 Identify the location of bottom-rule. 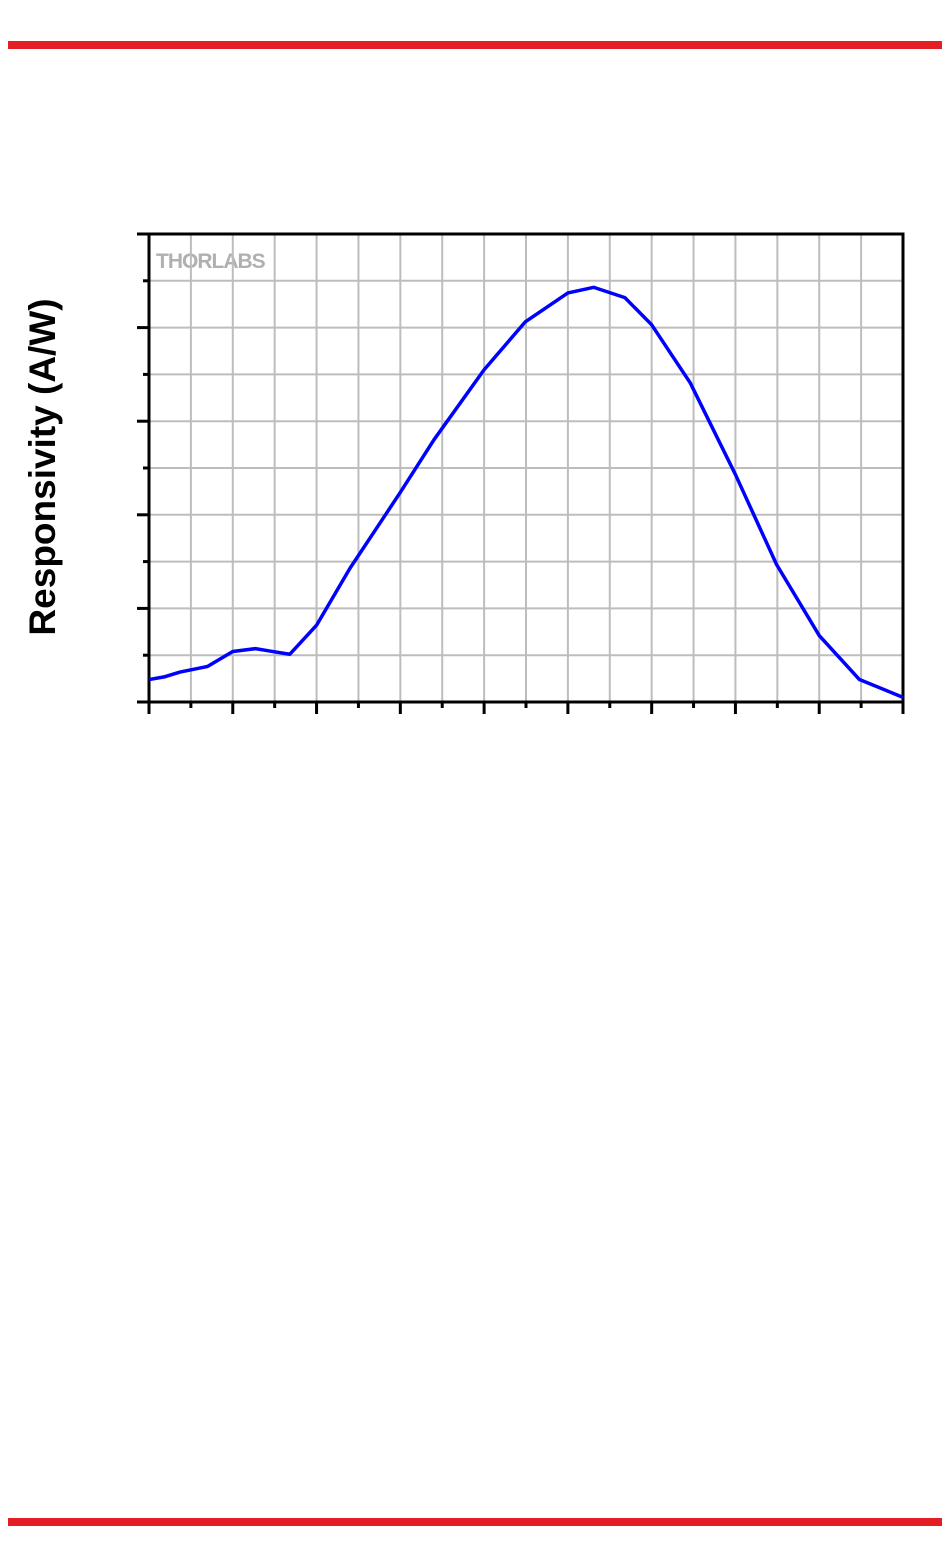
(475, 1522).